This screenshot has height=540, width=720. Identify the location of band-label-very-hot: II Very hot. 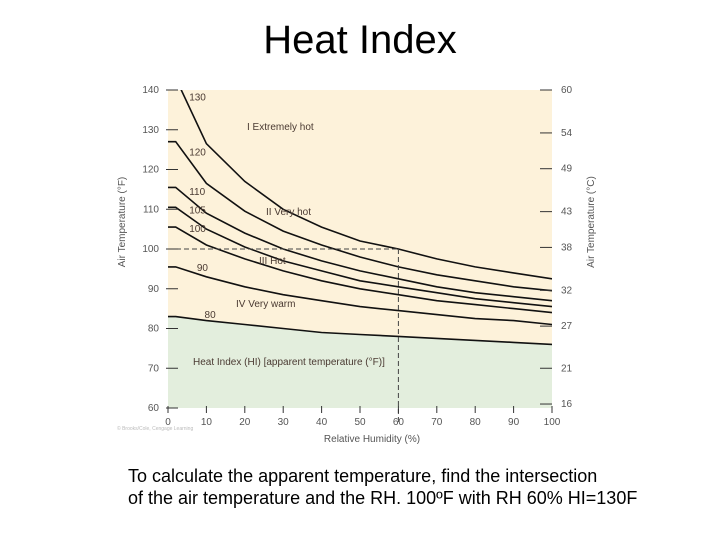
(288, 212).